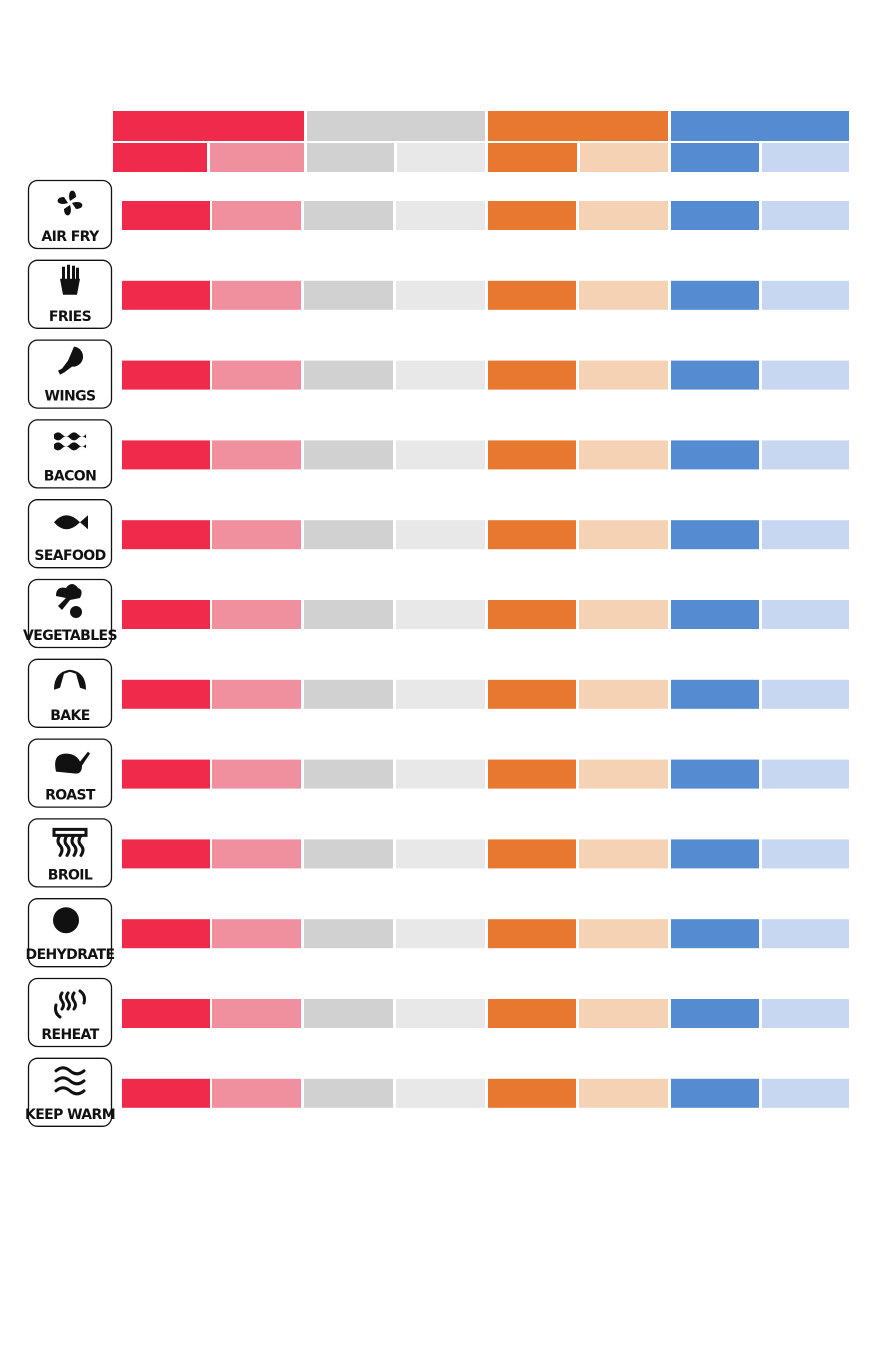 This screenshot has height=1361, width=881. I want to click on mode-label: BROIL, so click(70, 875).